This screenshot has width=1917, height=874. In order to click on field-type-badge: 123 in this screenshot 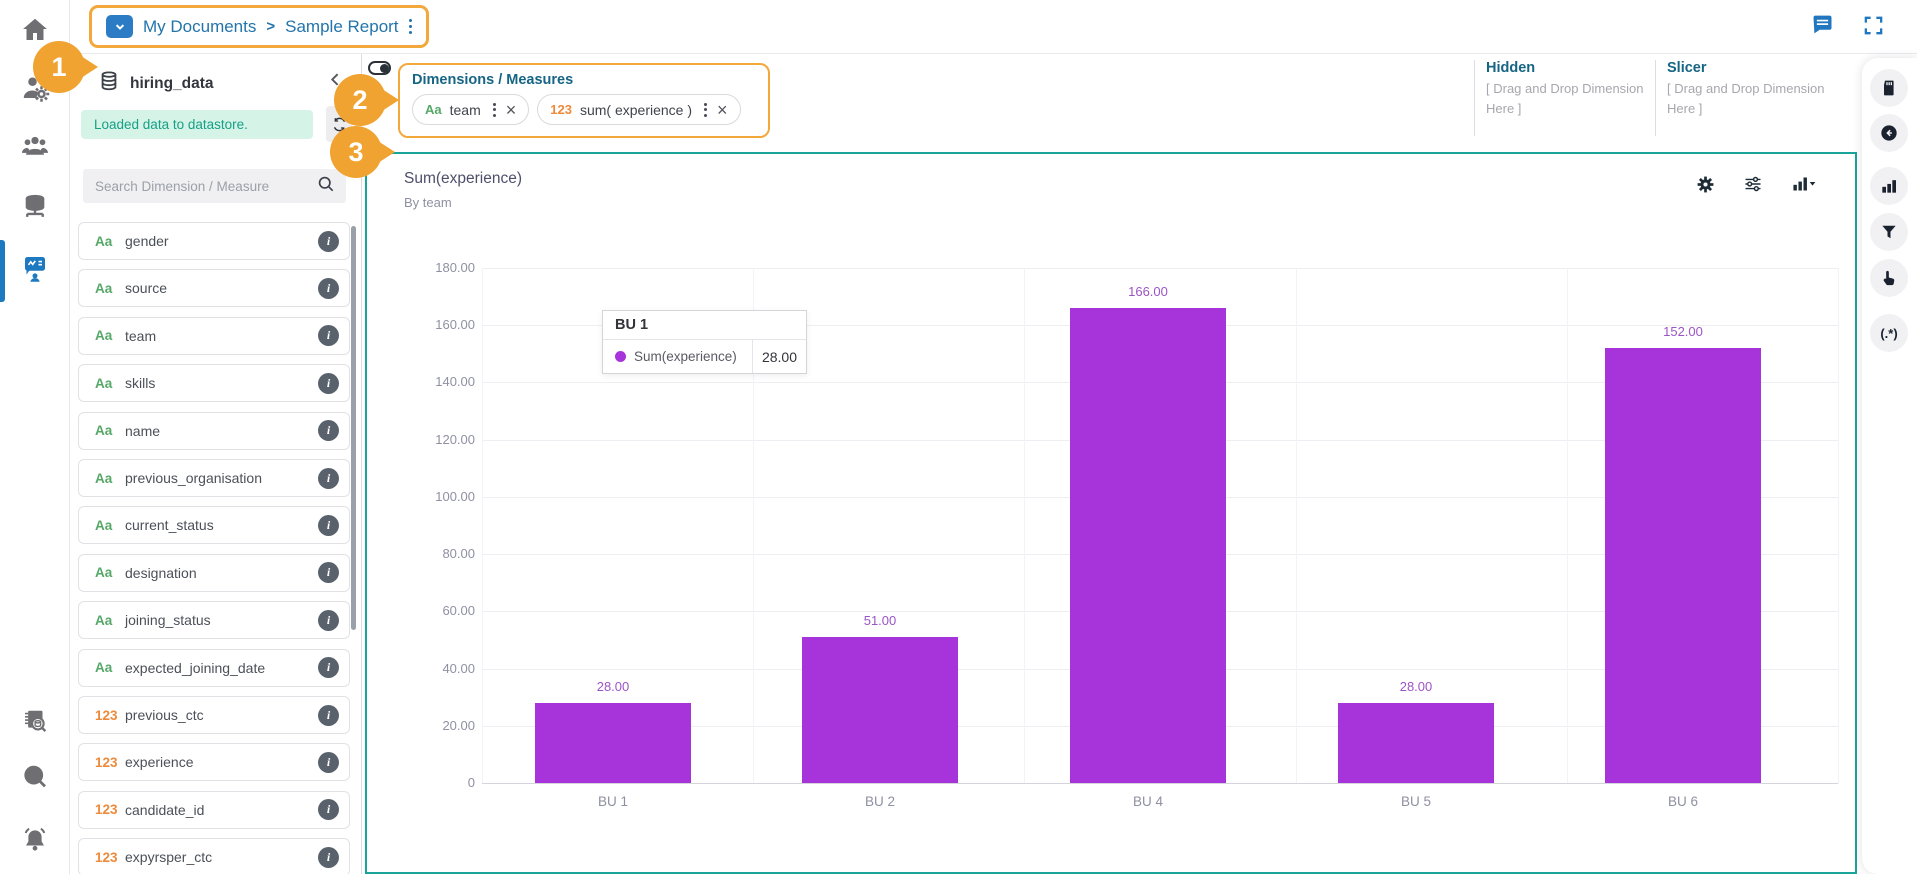, I will do `click(106, 857)`.